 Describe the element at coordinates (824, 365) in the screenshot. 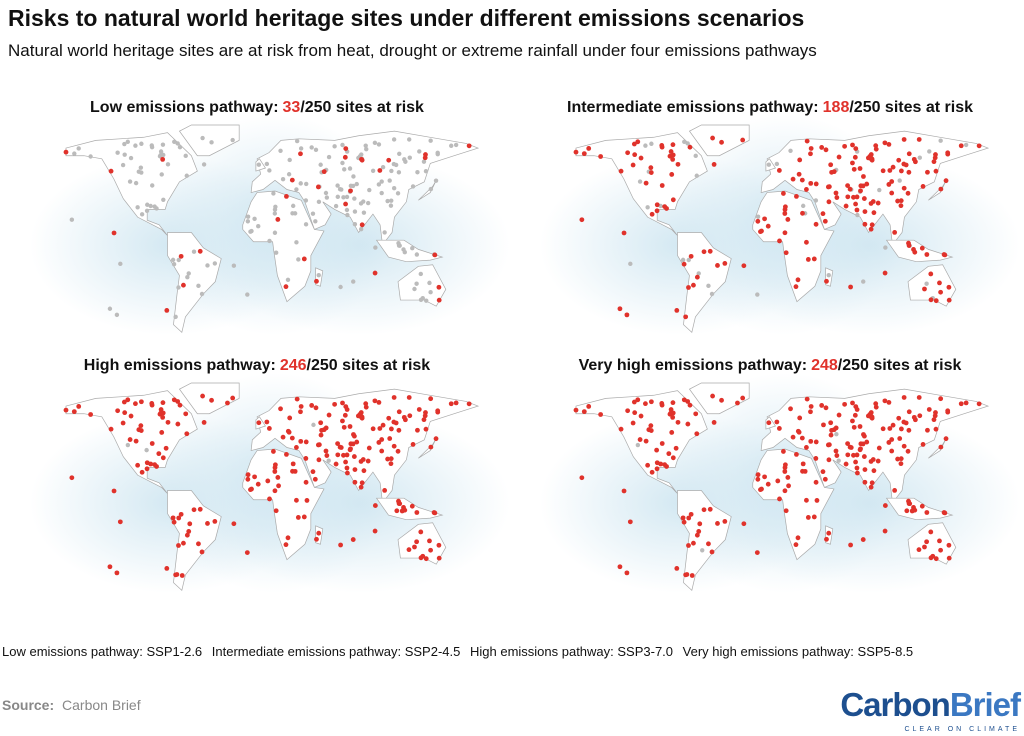

I see `panel-count: 248` at that location.